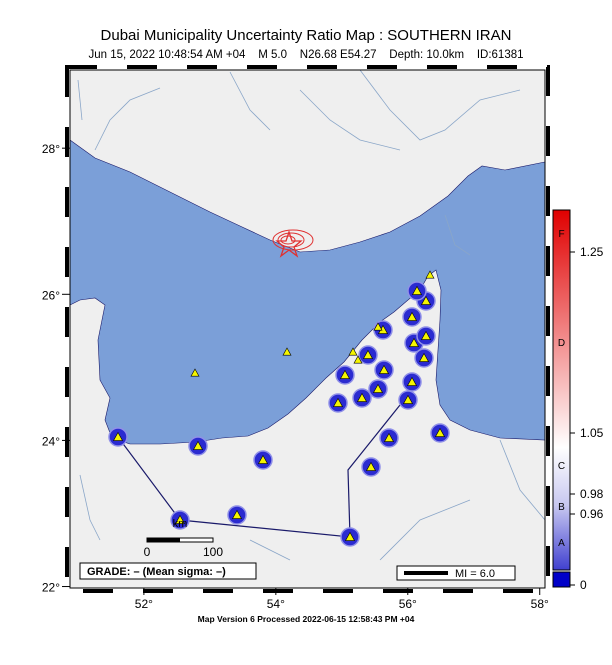 Image resolution: width=612 pixels, height=665 pixels. Describe the element at coordinates (592, 514) in the screenshot. I see `colorbar-label: 0.96` at that location.